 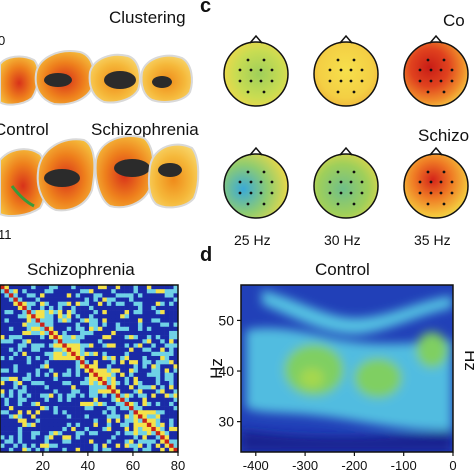 What do you see at coordinates (404, 465) in the screenshot?
I see `tf-x-tick-label: -100` at bounding box center [404, 465].